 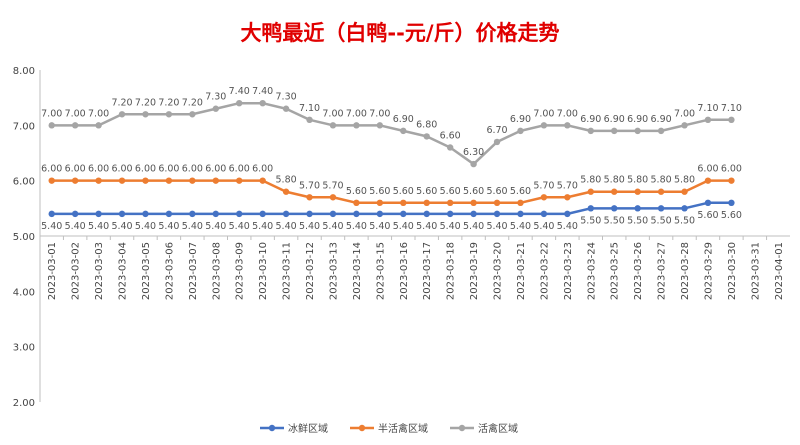 I want to click on x-tick-label: 2023-03-01, so click(x=52, y=271).